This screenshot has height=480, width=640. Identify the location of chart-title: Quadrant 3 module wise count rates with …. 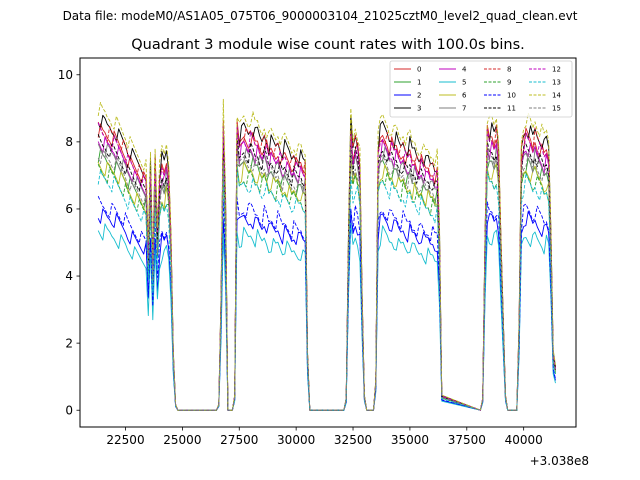
(328, 45).